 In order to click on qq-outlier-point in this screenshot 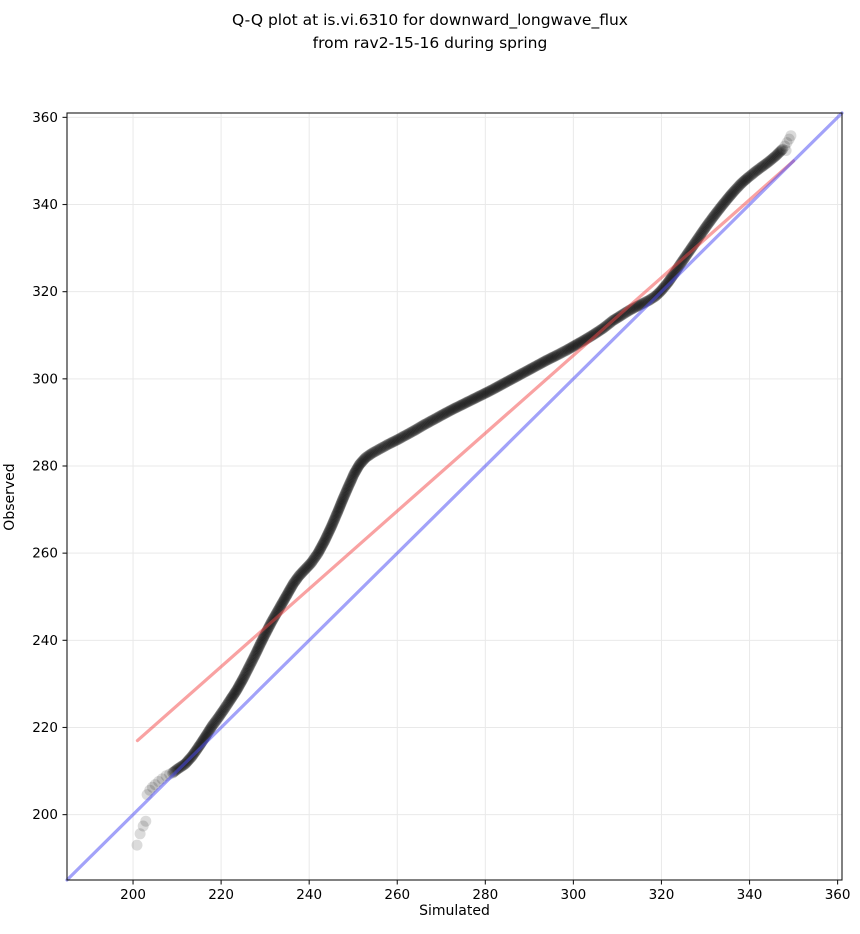, I will do `click(152, 787)`.